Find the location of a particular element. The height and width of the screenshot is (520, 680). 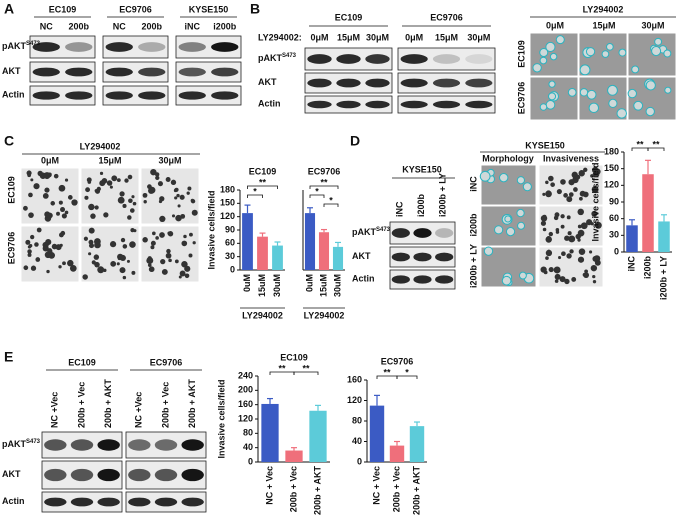

row-label: EC9706 is located at coordinates (11, 248).